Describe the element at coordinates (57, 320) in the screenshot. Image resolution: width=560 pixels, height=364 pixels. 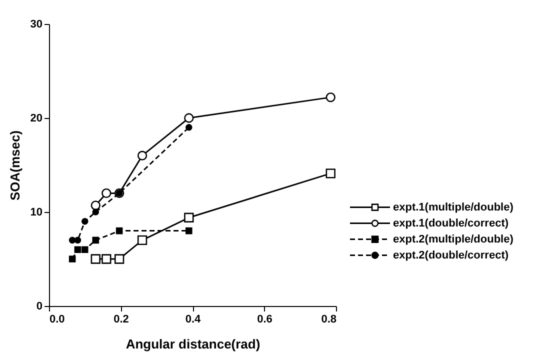
I see `x-tick-label: 0.0` at that location.